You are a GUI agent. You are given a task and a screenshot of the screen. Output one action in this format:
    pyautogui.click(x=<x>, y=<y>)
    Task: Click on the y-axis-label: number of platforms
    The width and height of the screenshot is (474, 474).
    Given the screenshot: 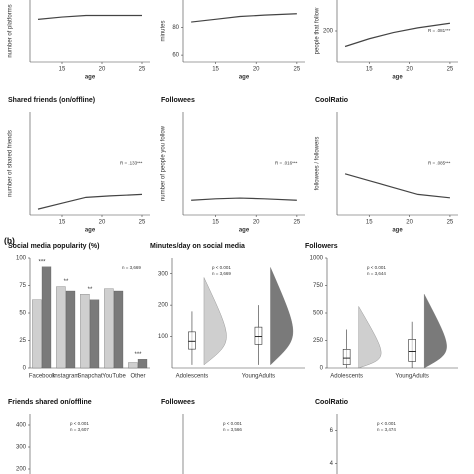 What is the action you would take?
    pyautogui.click(x=11, y=30)
    